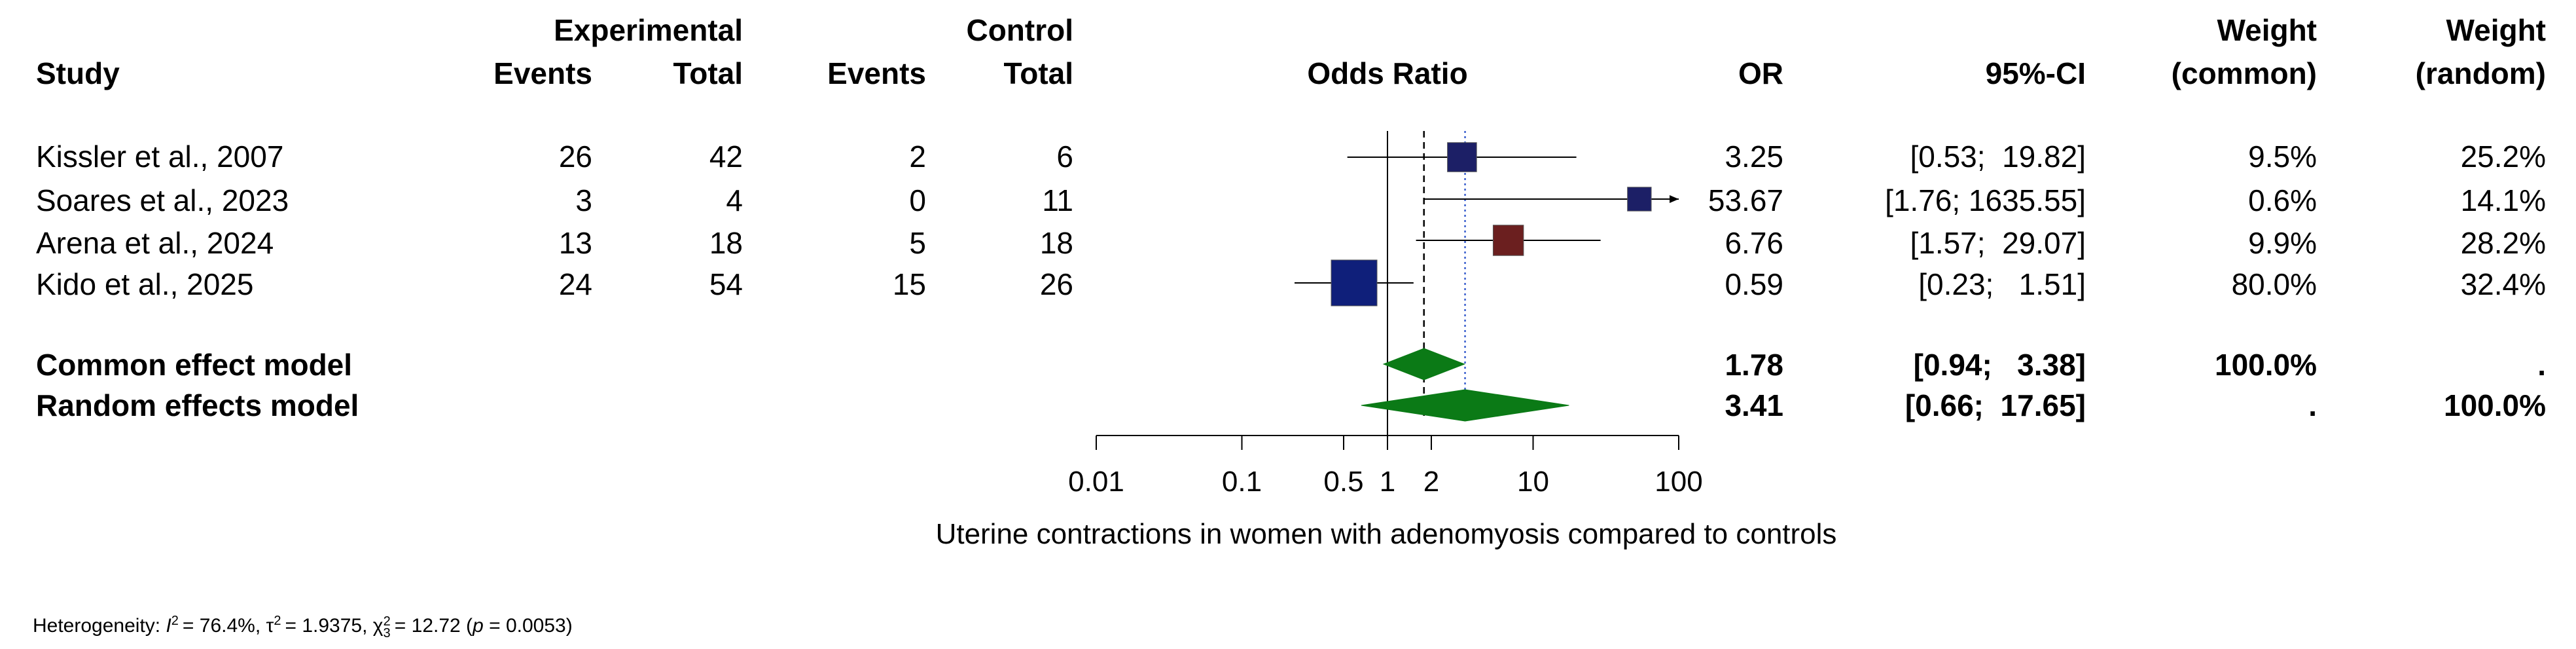 The height and width of the screenshot is (649, 2576). Describe the element at coordinates (1678, 482) in the screenshot. I see `x-tick-label: 100` at that location.